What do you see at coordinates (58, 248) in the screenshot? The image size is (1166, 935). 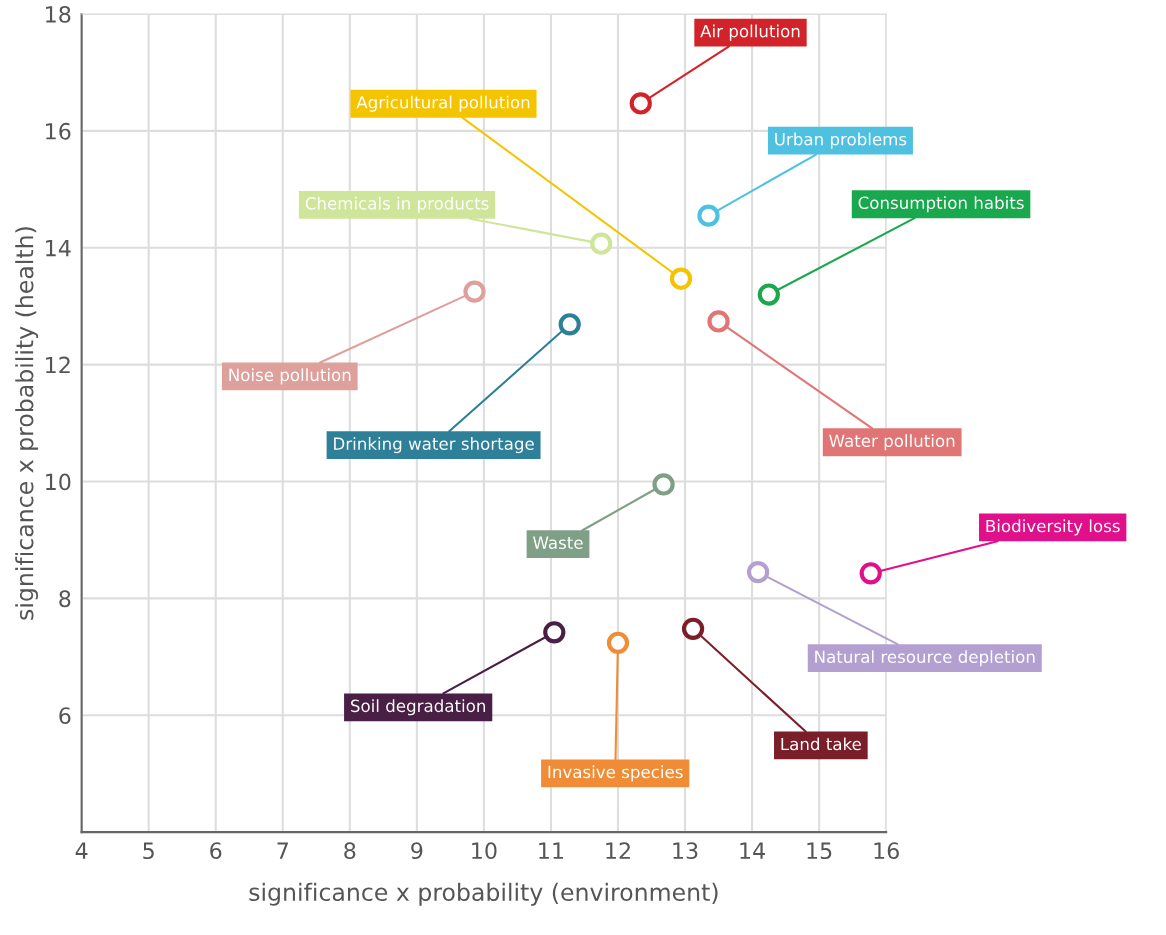 I see `y-tick-label: 14` at bounding box center [58, 248].